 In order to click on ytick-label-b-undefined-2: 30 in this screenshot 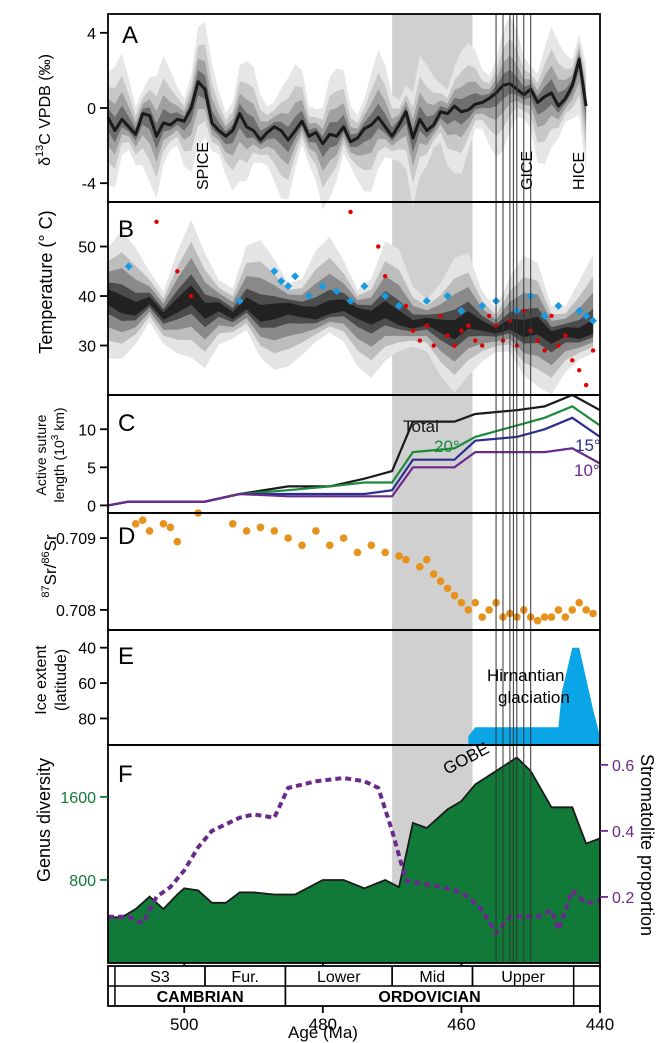, I will do `click(87, 347)`.